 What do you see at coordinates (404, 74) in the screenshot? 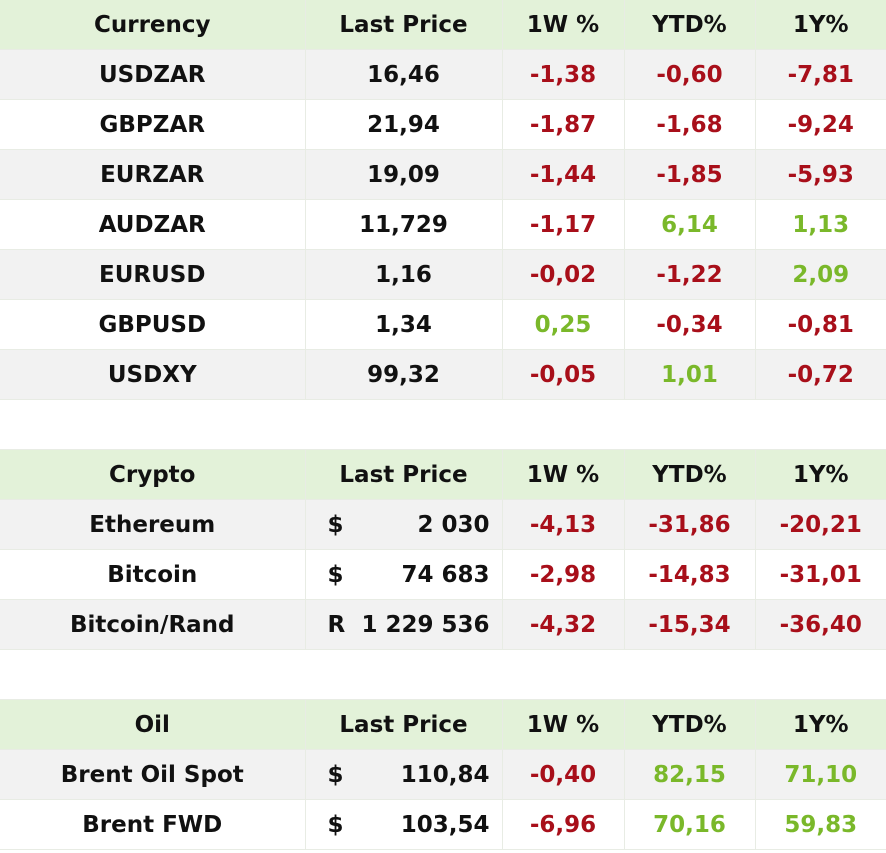
I see `last-price: 16,46` at bounding box center [404, 74].